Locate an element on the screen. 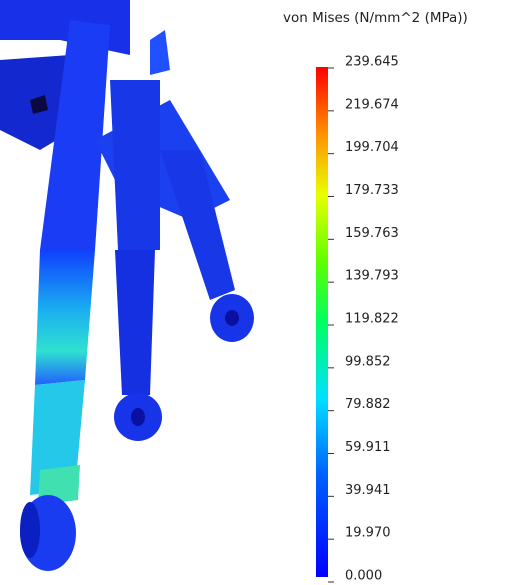  tick-label: 219.674 is located at coordinates (372, 104).